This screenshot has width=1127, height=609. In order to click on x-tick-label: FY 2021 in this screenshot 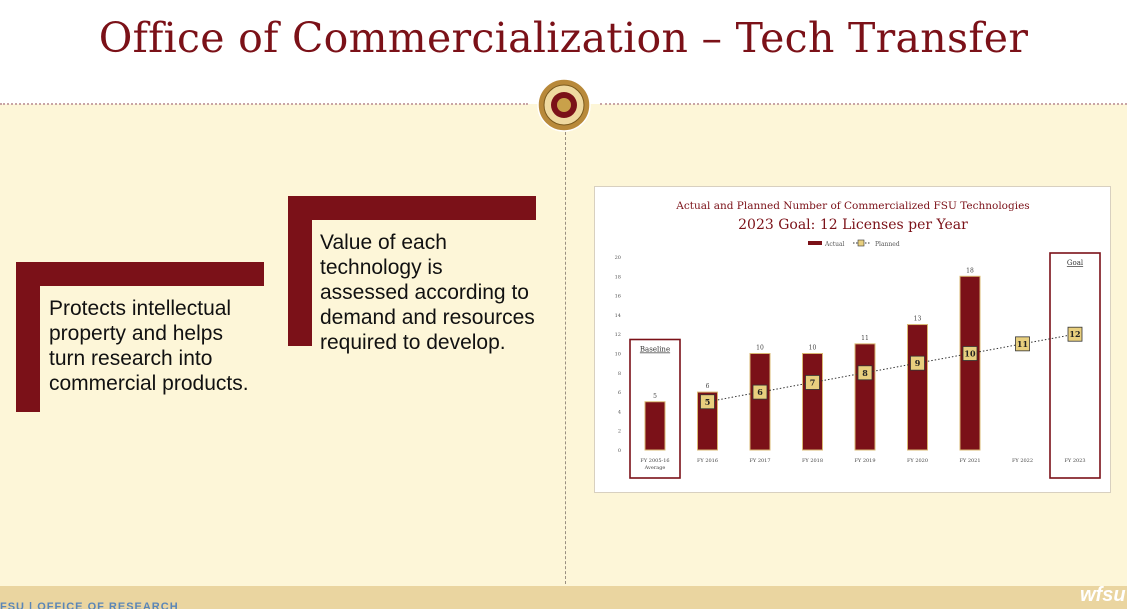, I will do `click(969, 461)`.